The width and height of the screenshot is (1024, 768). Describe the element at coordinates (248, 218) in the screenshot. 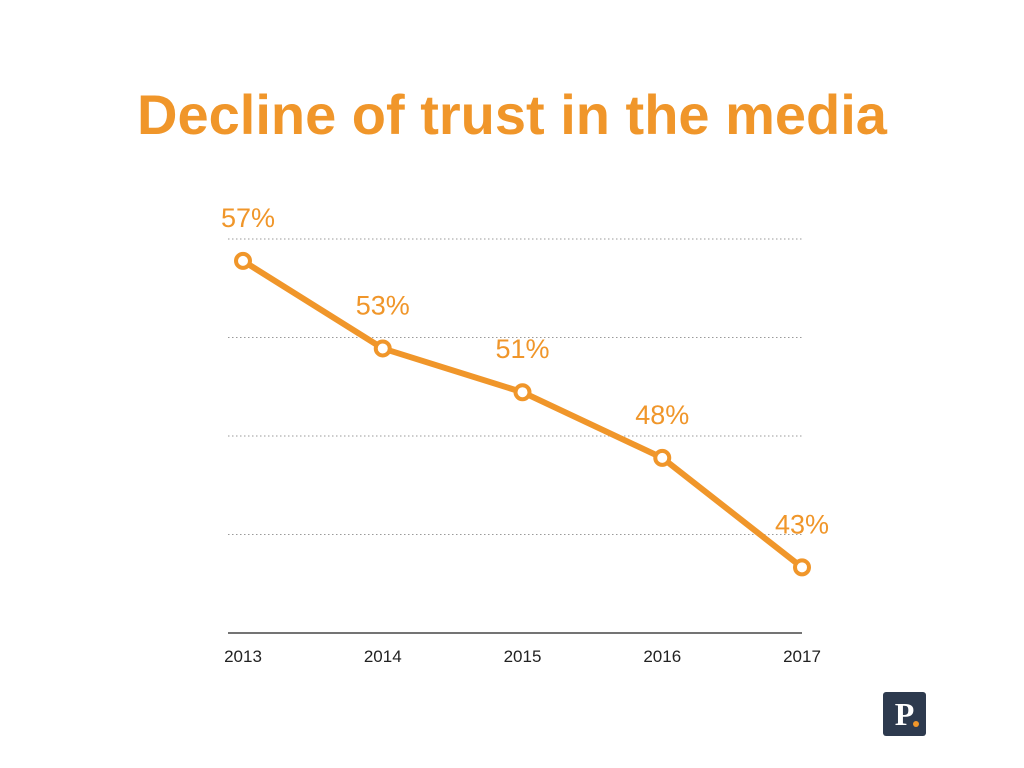

I see `data-label: 57%` at that location.